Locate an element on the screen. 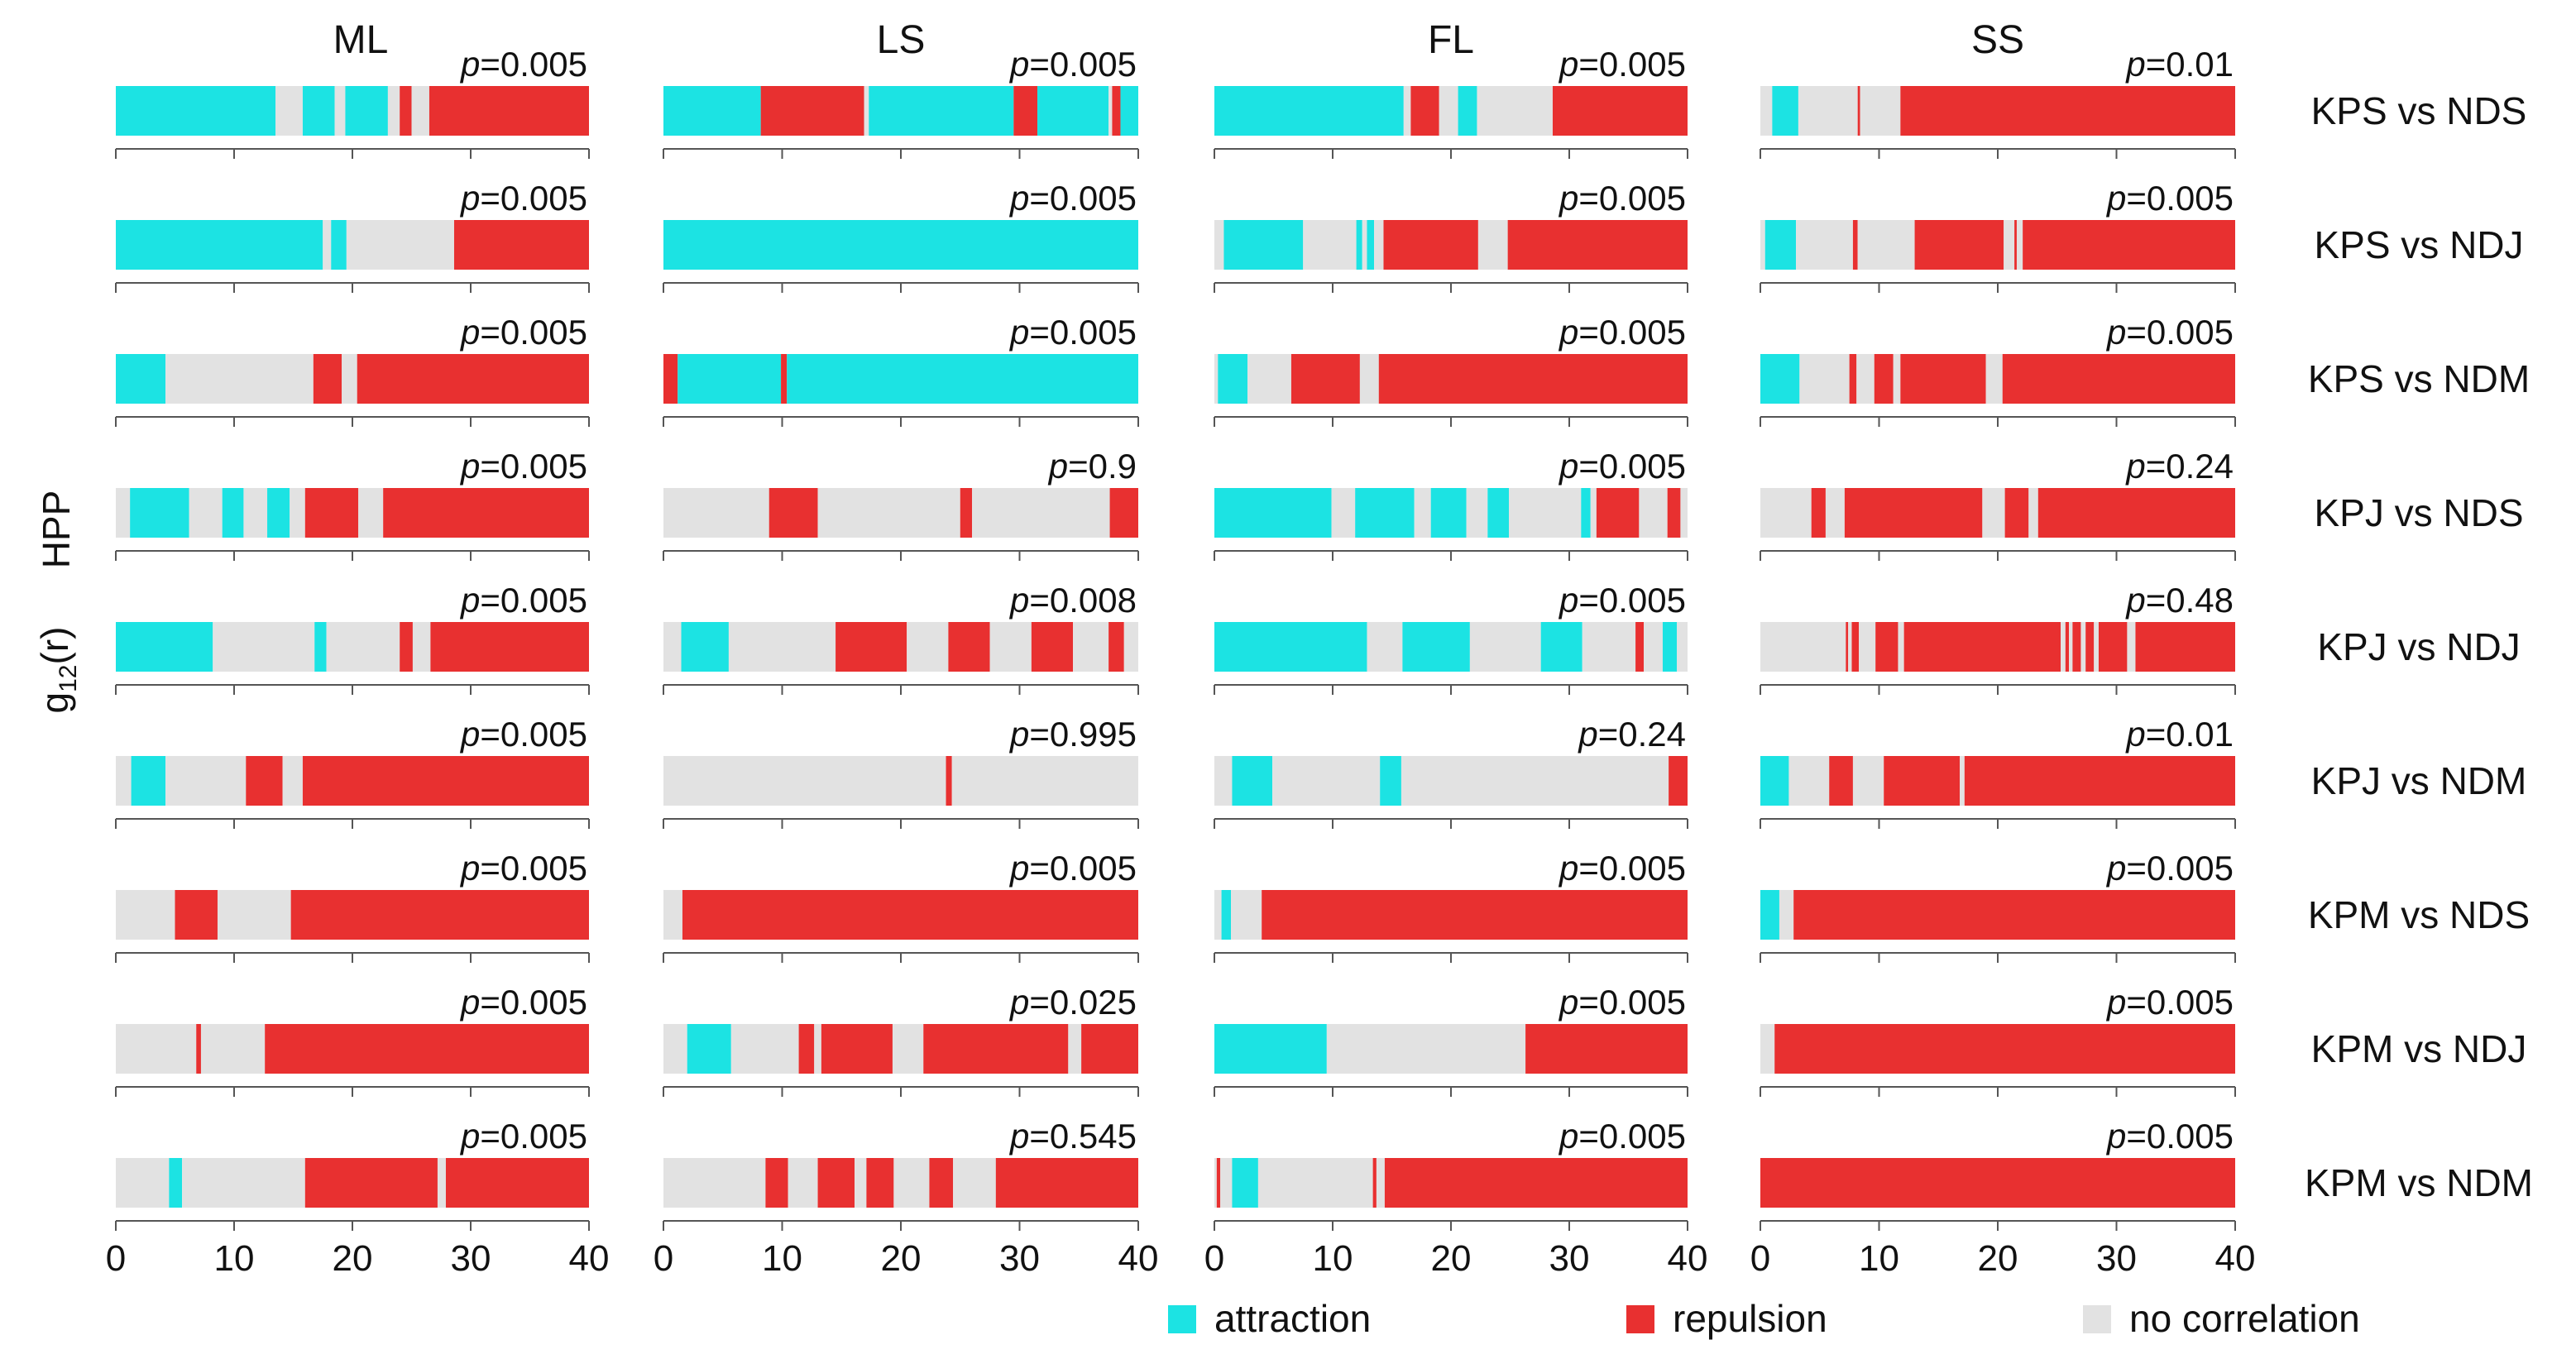 The width and height of the screenshot is (2576, 1359). strip-panel: p=0.01 is located at coordinates (1998, 102).